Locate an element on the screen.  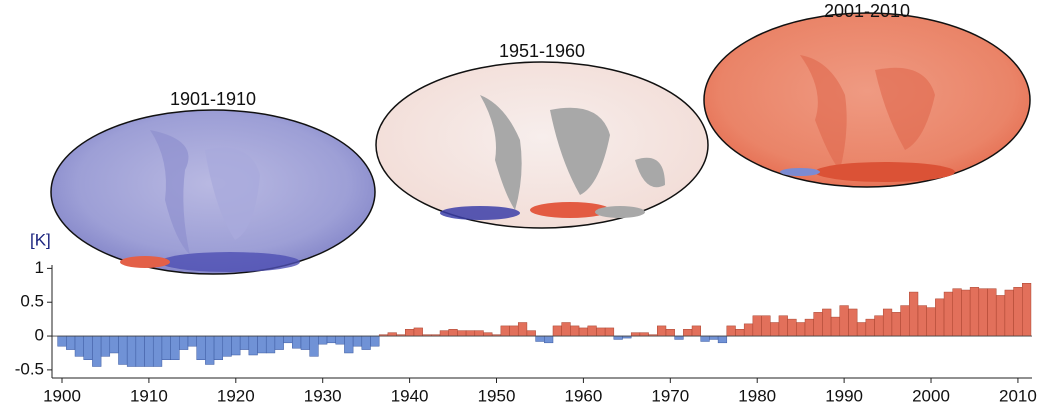
x-tick-label: 1960 is located at coordinates (583, 395).